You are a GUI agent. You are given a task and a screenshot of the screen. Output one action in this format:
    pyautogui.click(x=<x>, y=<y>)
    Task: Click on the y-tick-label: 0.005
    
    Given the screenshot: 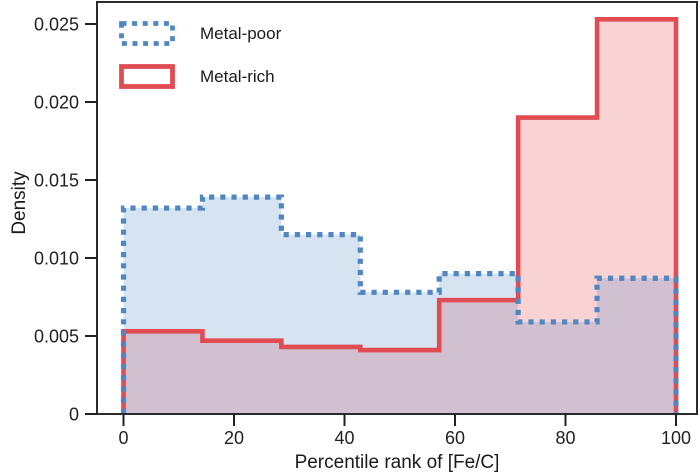 What is the action you would take?
    pyautogui.click(x=56, y=337)
    